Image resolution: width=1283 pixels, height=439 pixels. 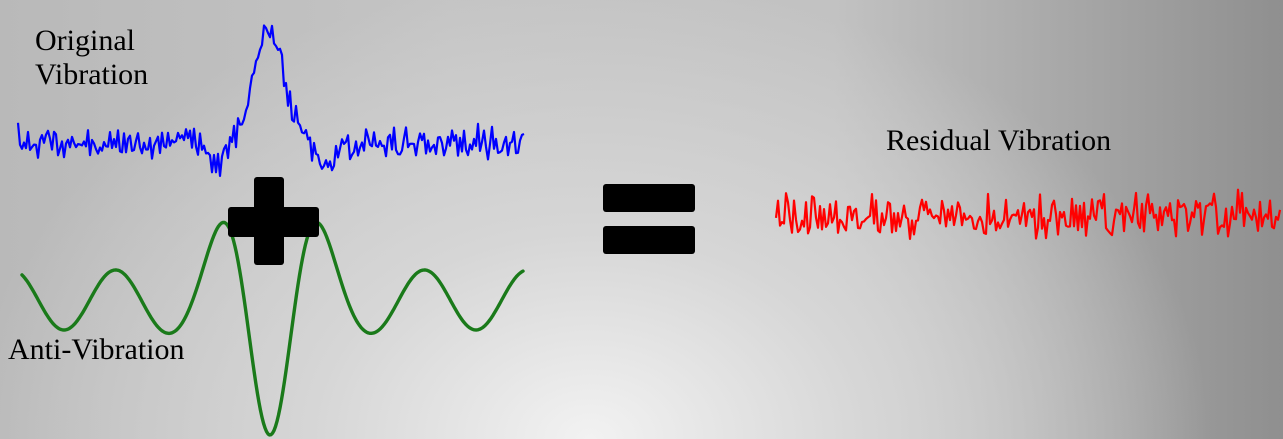 What do you see at coordinates (1028, 214) in the screenshot?
I see `residual-vibration-waveform` at bounding box center [1028, 214].